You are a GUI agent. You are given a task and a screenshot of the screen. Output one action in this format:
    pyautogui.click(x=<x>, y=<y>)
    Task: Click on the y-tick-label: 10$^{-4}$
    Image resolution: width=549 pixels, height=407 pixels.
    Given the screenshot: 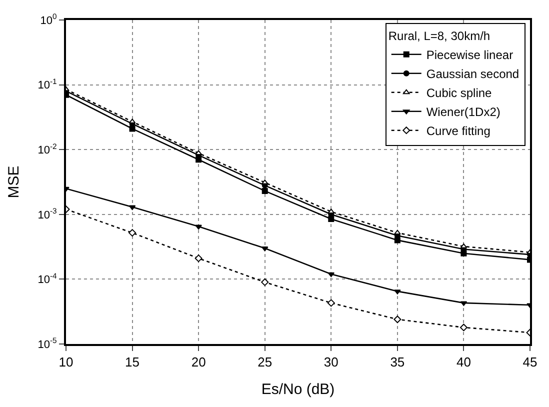 What is the action you would take?
    pyautogui.click(x=48, y=278)
    